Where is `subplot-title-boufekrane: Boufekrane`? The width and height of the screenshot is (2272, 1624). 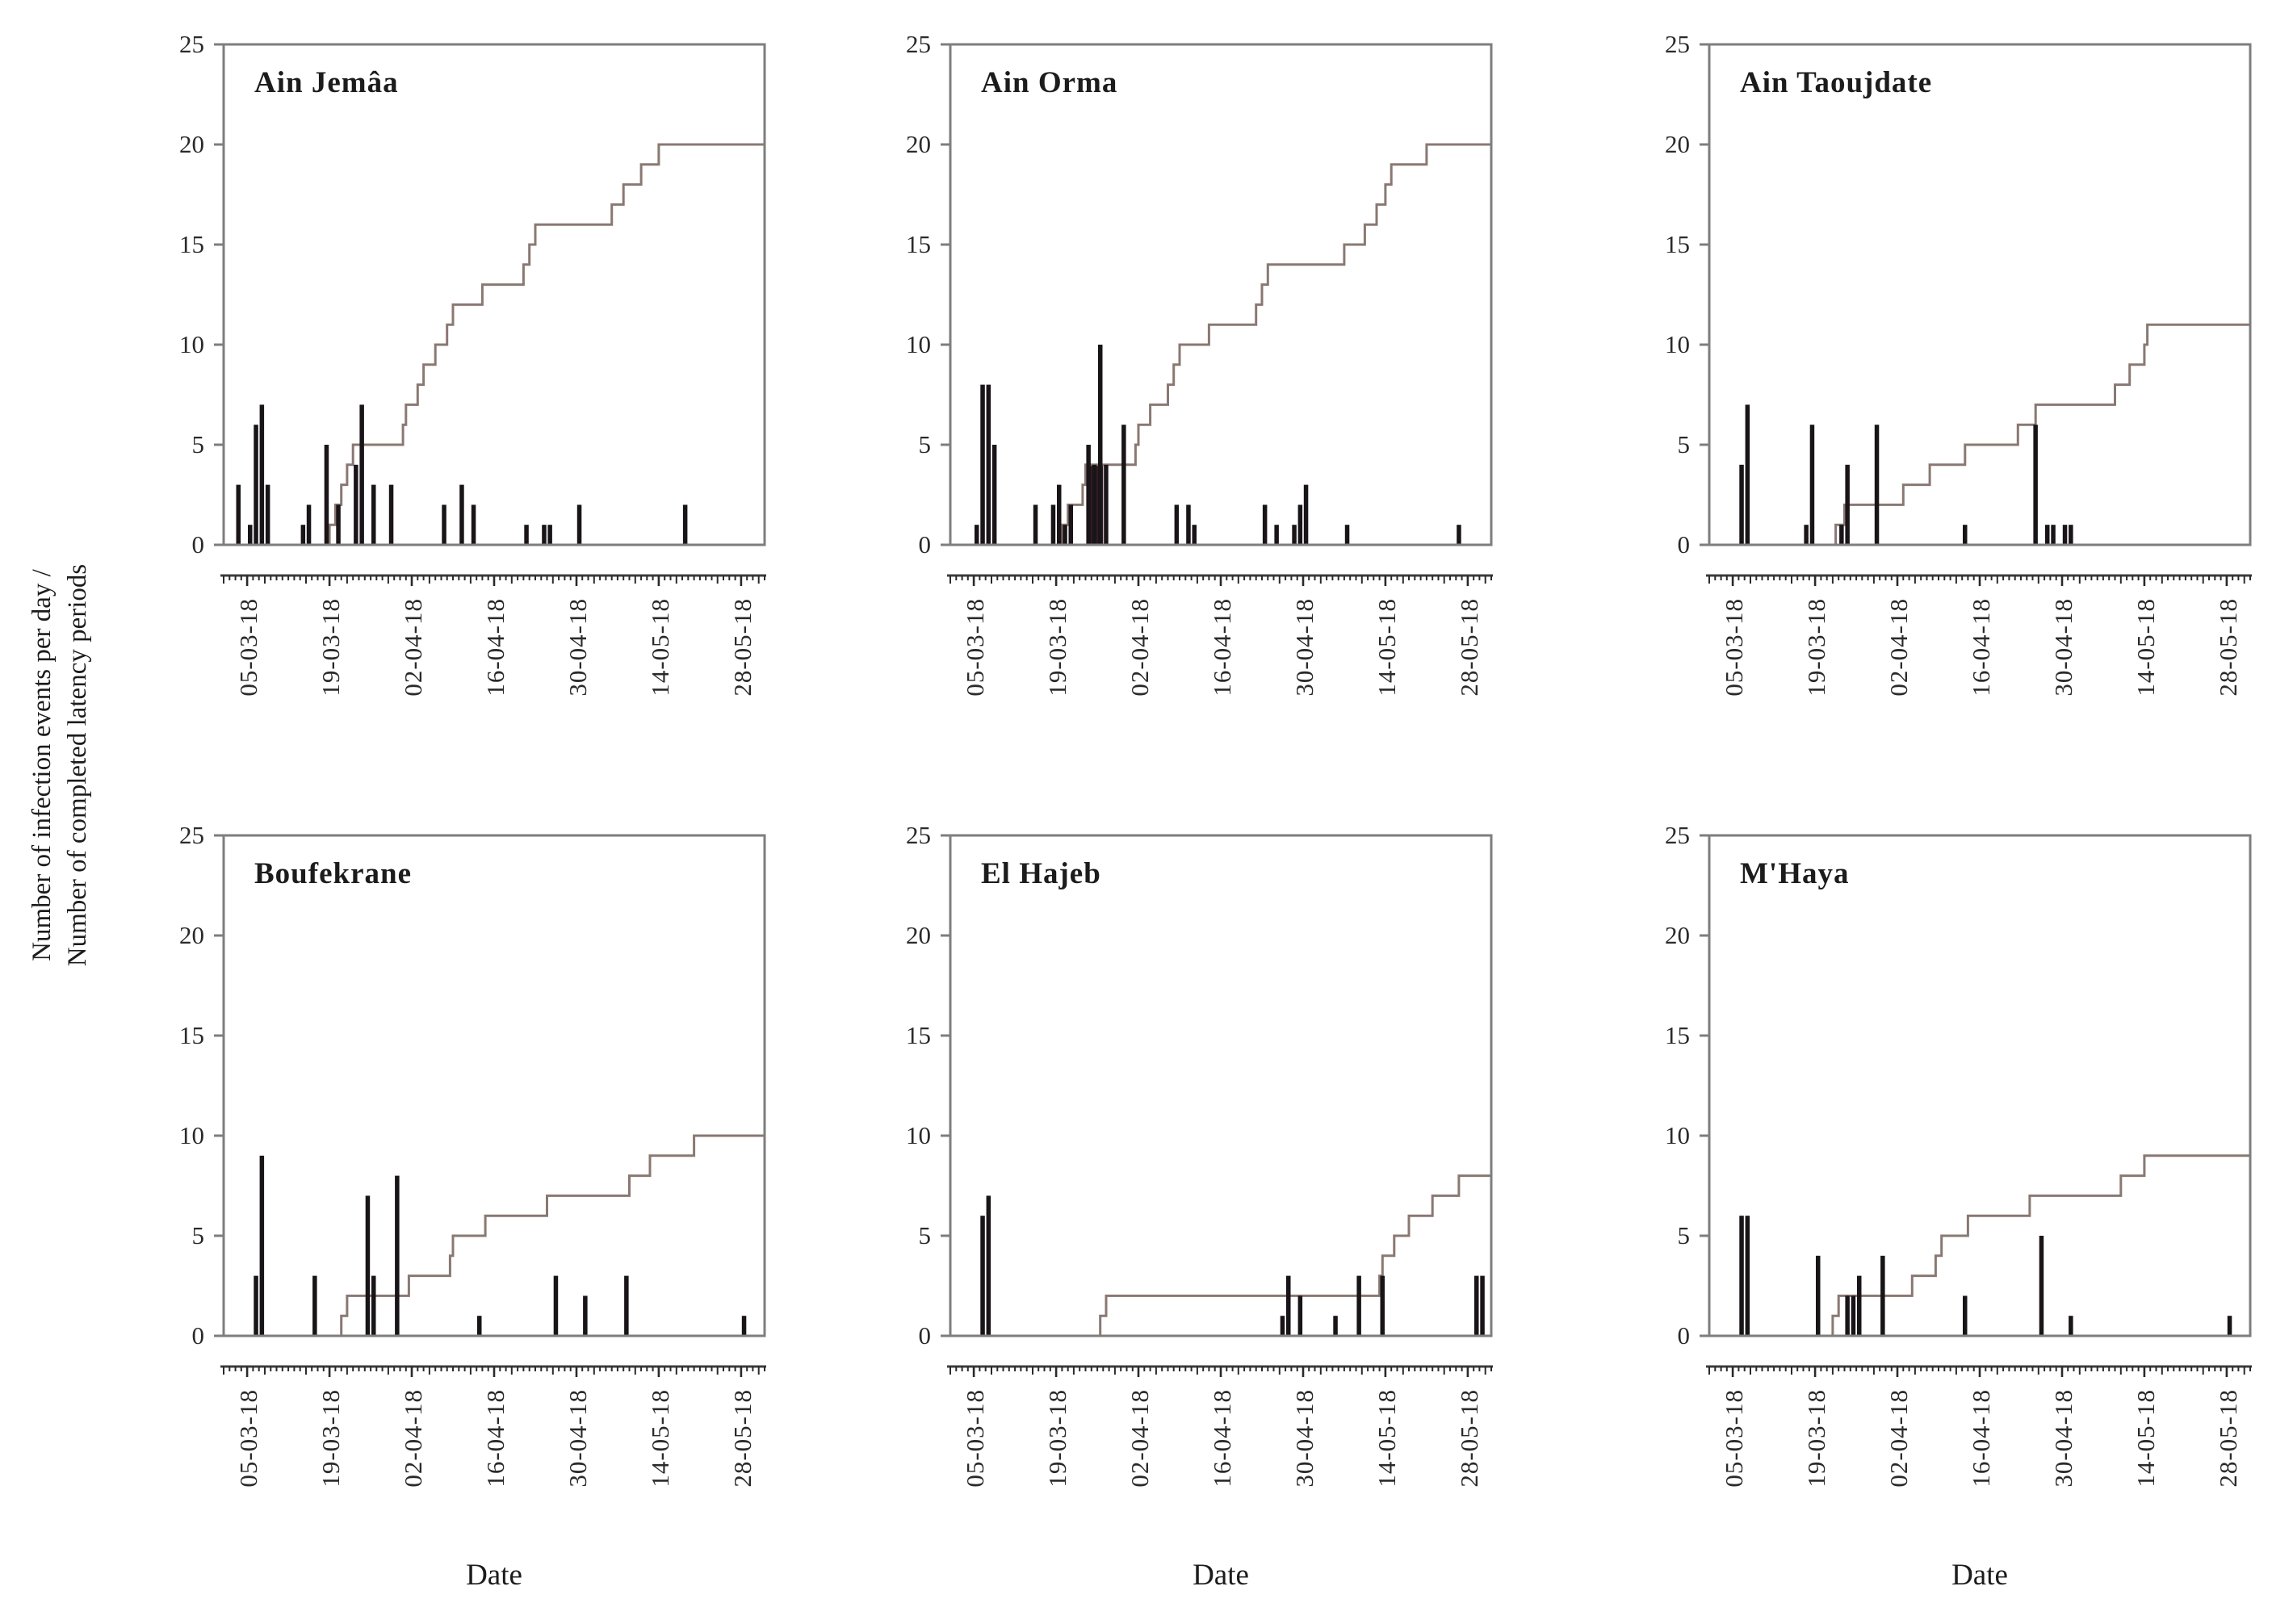
subplot-title-boufekrane: Boufekrane is located at coordinates (333, 873).